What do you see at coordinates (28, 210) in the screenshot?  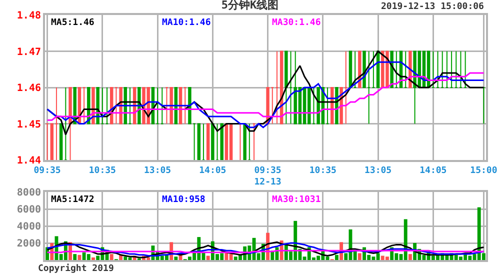 I see `y-tick-label: 6000` at bounding box center [28, 210].